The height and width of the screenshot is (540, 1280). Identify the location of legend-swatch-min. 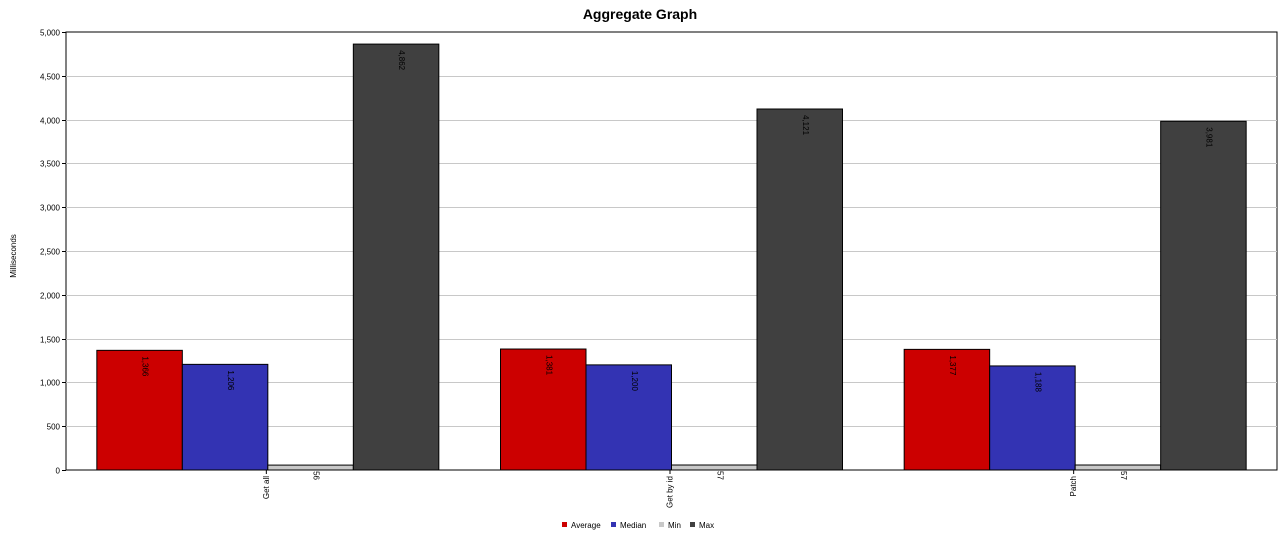
(661, 524).